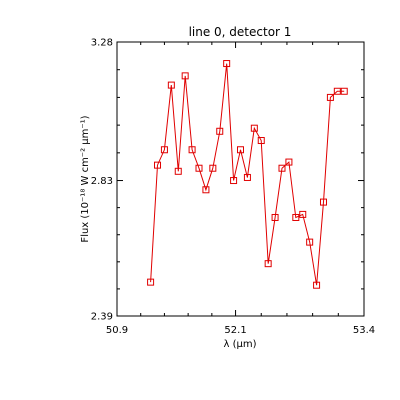 Image resolution: width=400 pixels, height=400 pixels. I want to click on y-axis-label: Flux (10⁻¹⁸ W cm⁻² μm⁻¹), so click(85, 178).